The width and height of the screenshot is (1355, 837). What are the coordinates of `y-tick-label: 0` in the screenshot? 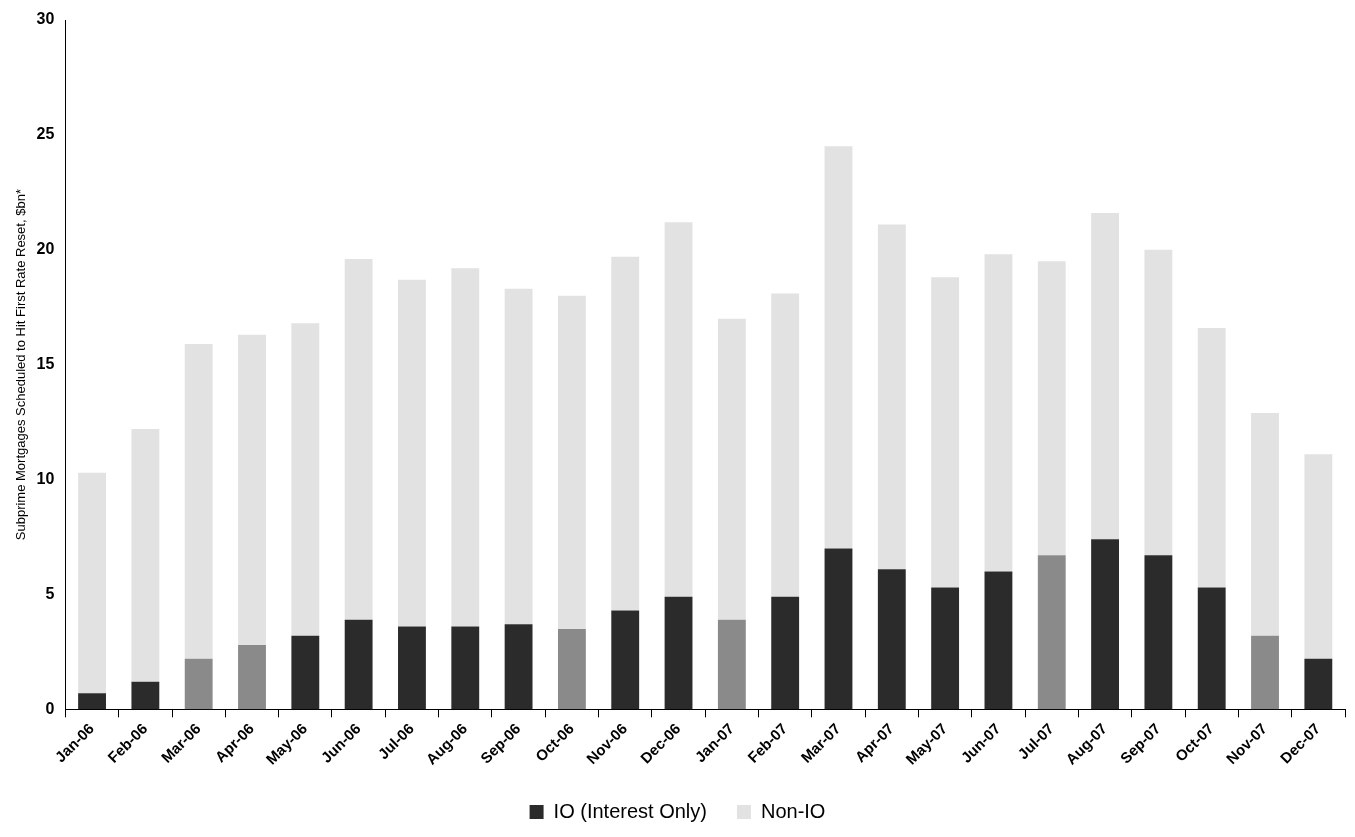 It's located at (50, 708).